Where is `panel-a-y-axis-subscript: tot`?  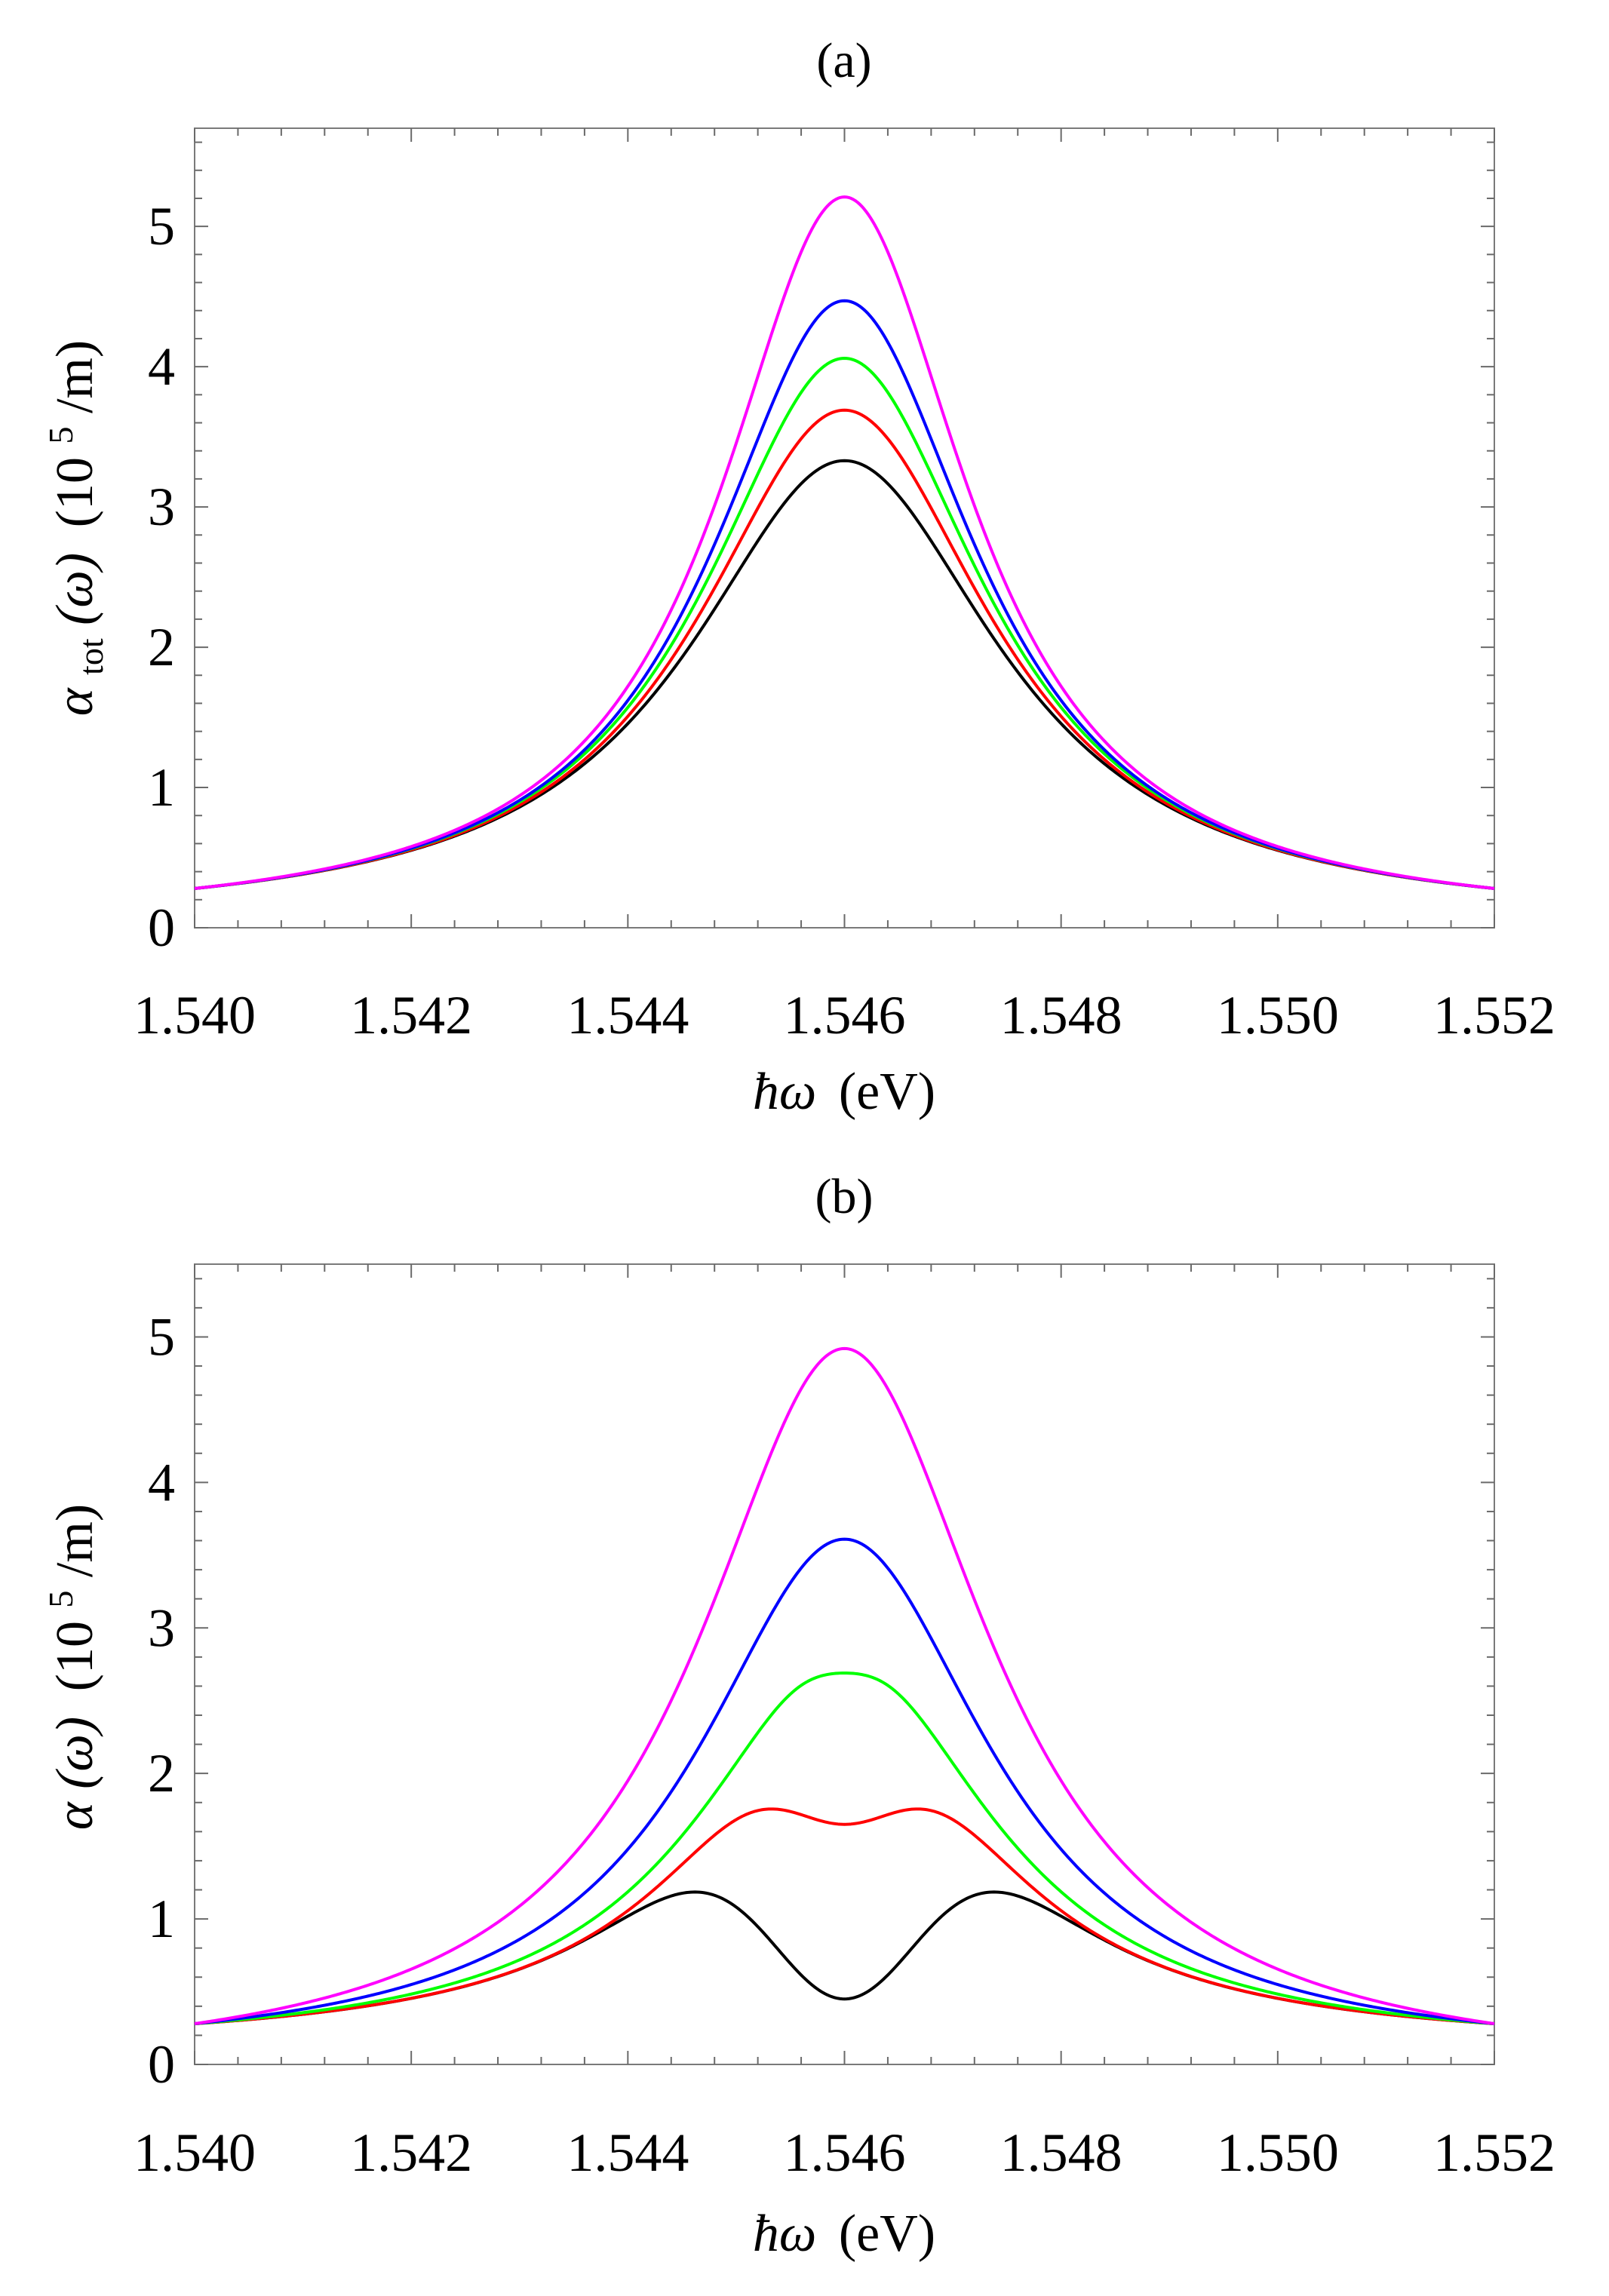 panel-a-y-axis-subscript: tot is located at coordinates (91, 657).